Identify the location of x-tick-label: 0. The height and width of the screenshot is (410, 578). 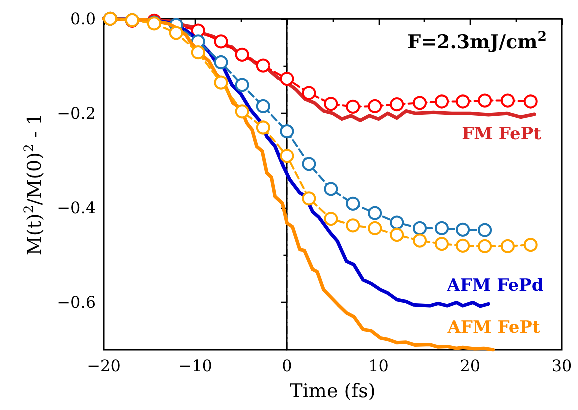
(287, 366).